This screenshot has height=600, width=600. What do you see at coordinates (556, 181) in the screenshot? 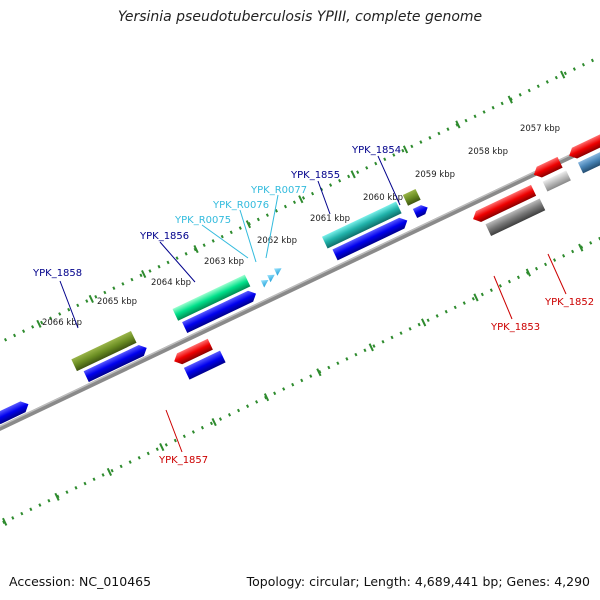
I see `gene-YPK_1852b-feature` at bounding box center [556, 181].